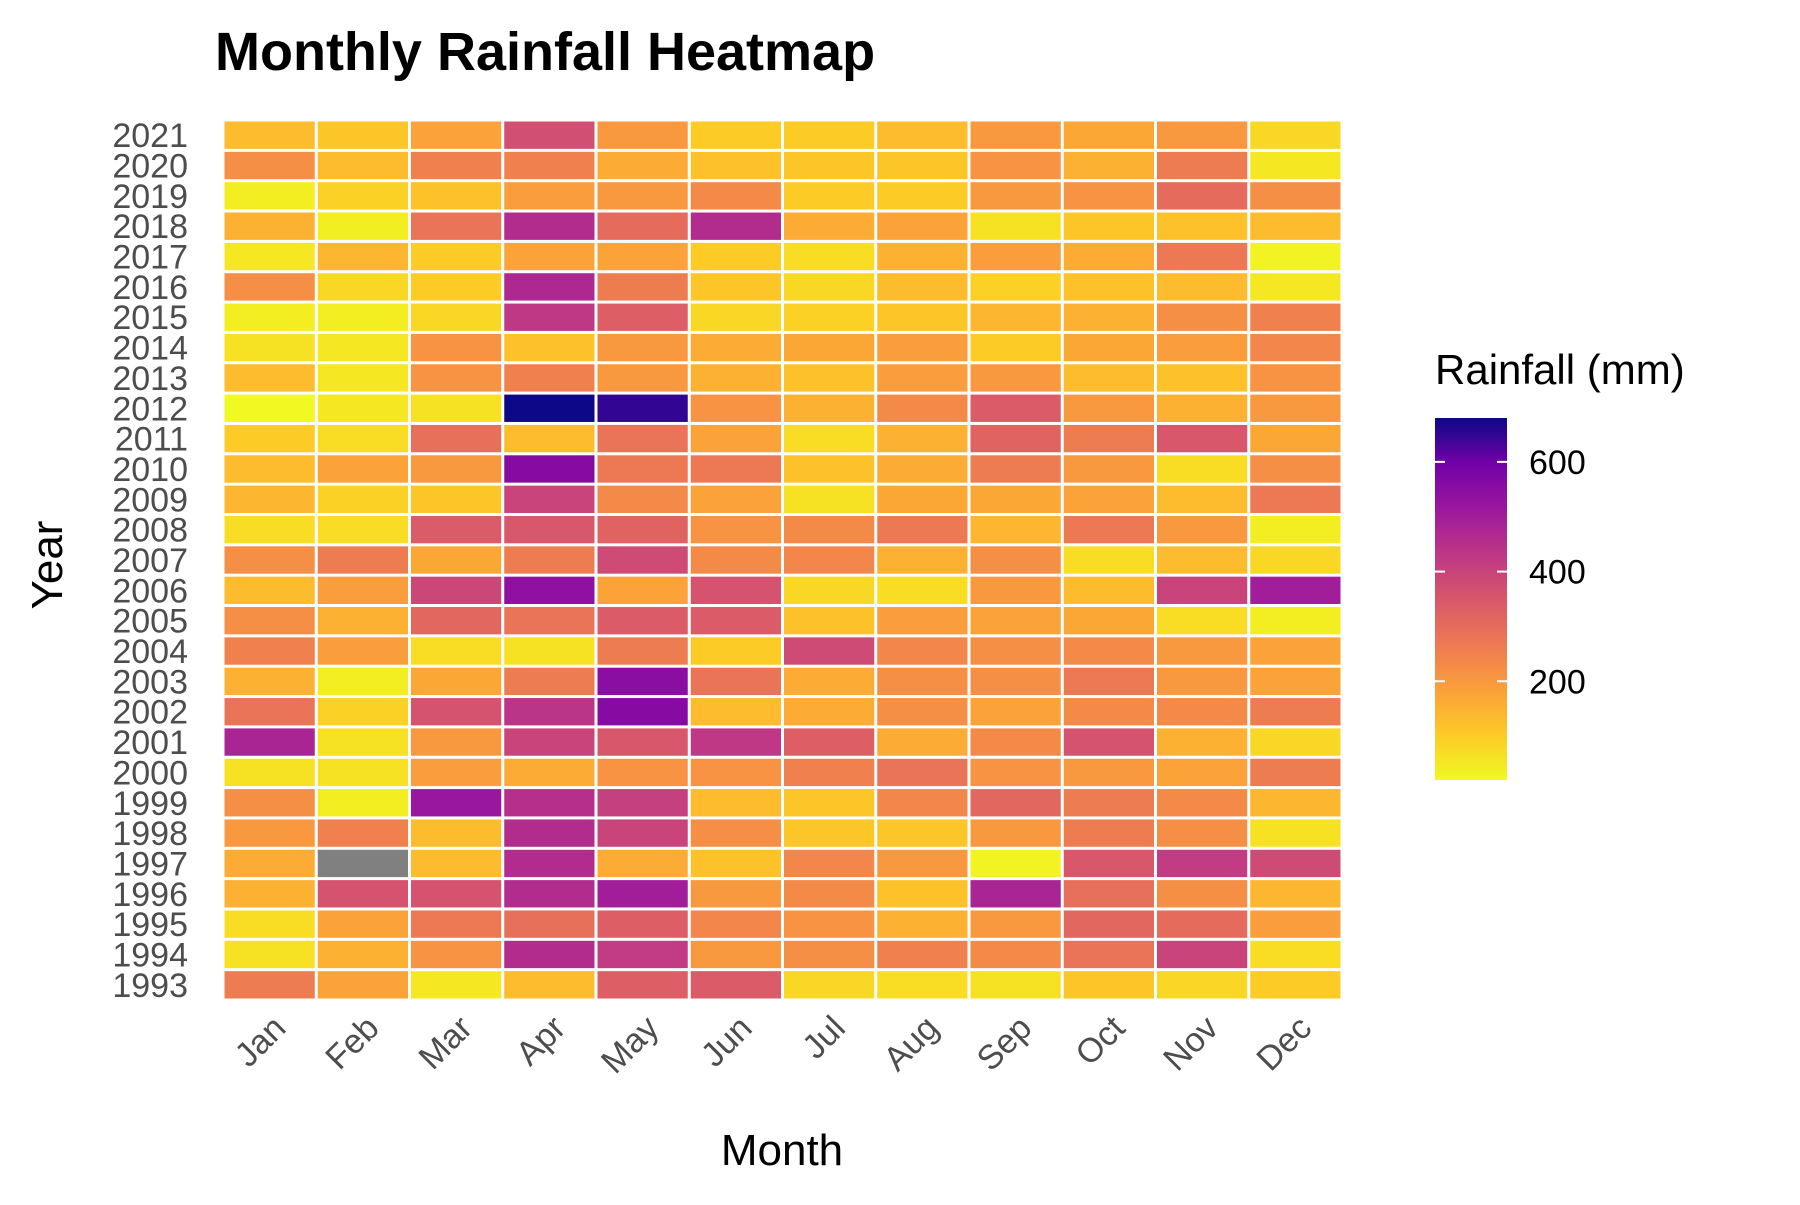 Image resolution: width=1800 pixels, height=1205 pixels. Describe the element at coordinates (549, 863) in the screenshot. I see `heatmap-cell-1997-apr` at that location.